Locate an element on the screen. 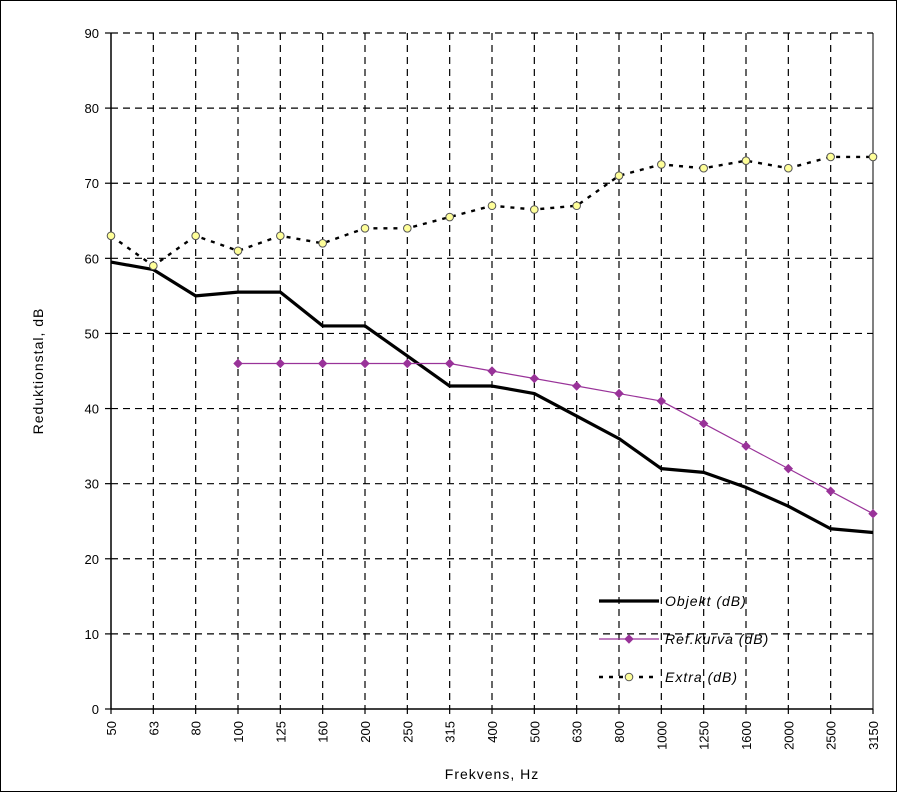 This screenshot has height=793, width=897. x-tick-label: 160 is located at coordinates (323, 732).